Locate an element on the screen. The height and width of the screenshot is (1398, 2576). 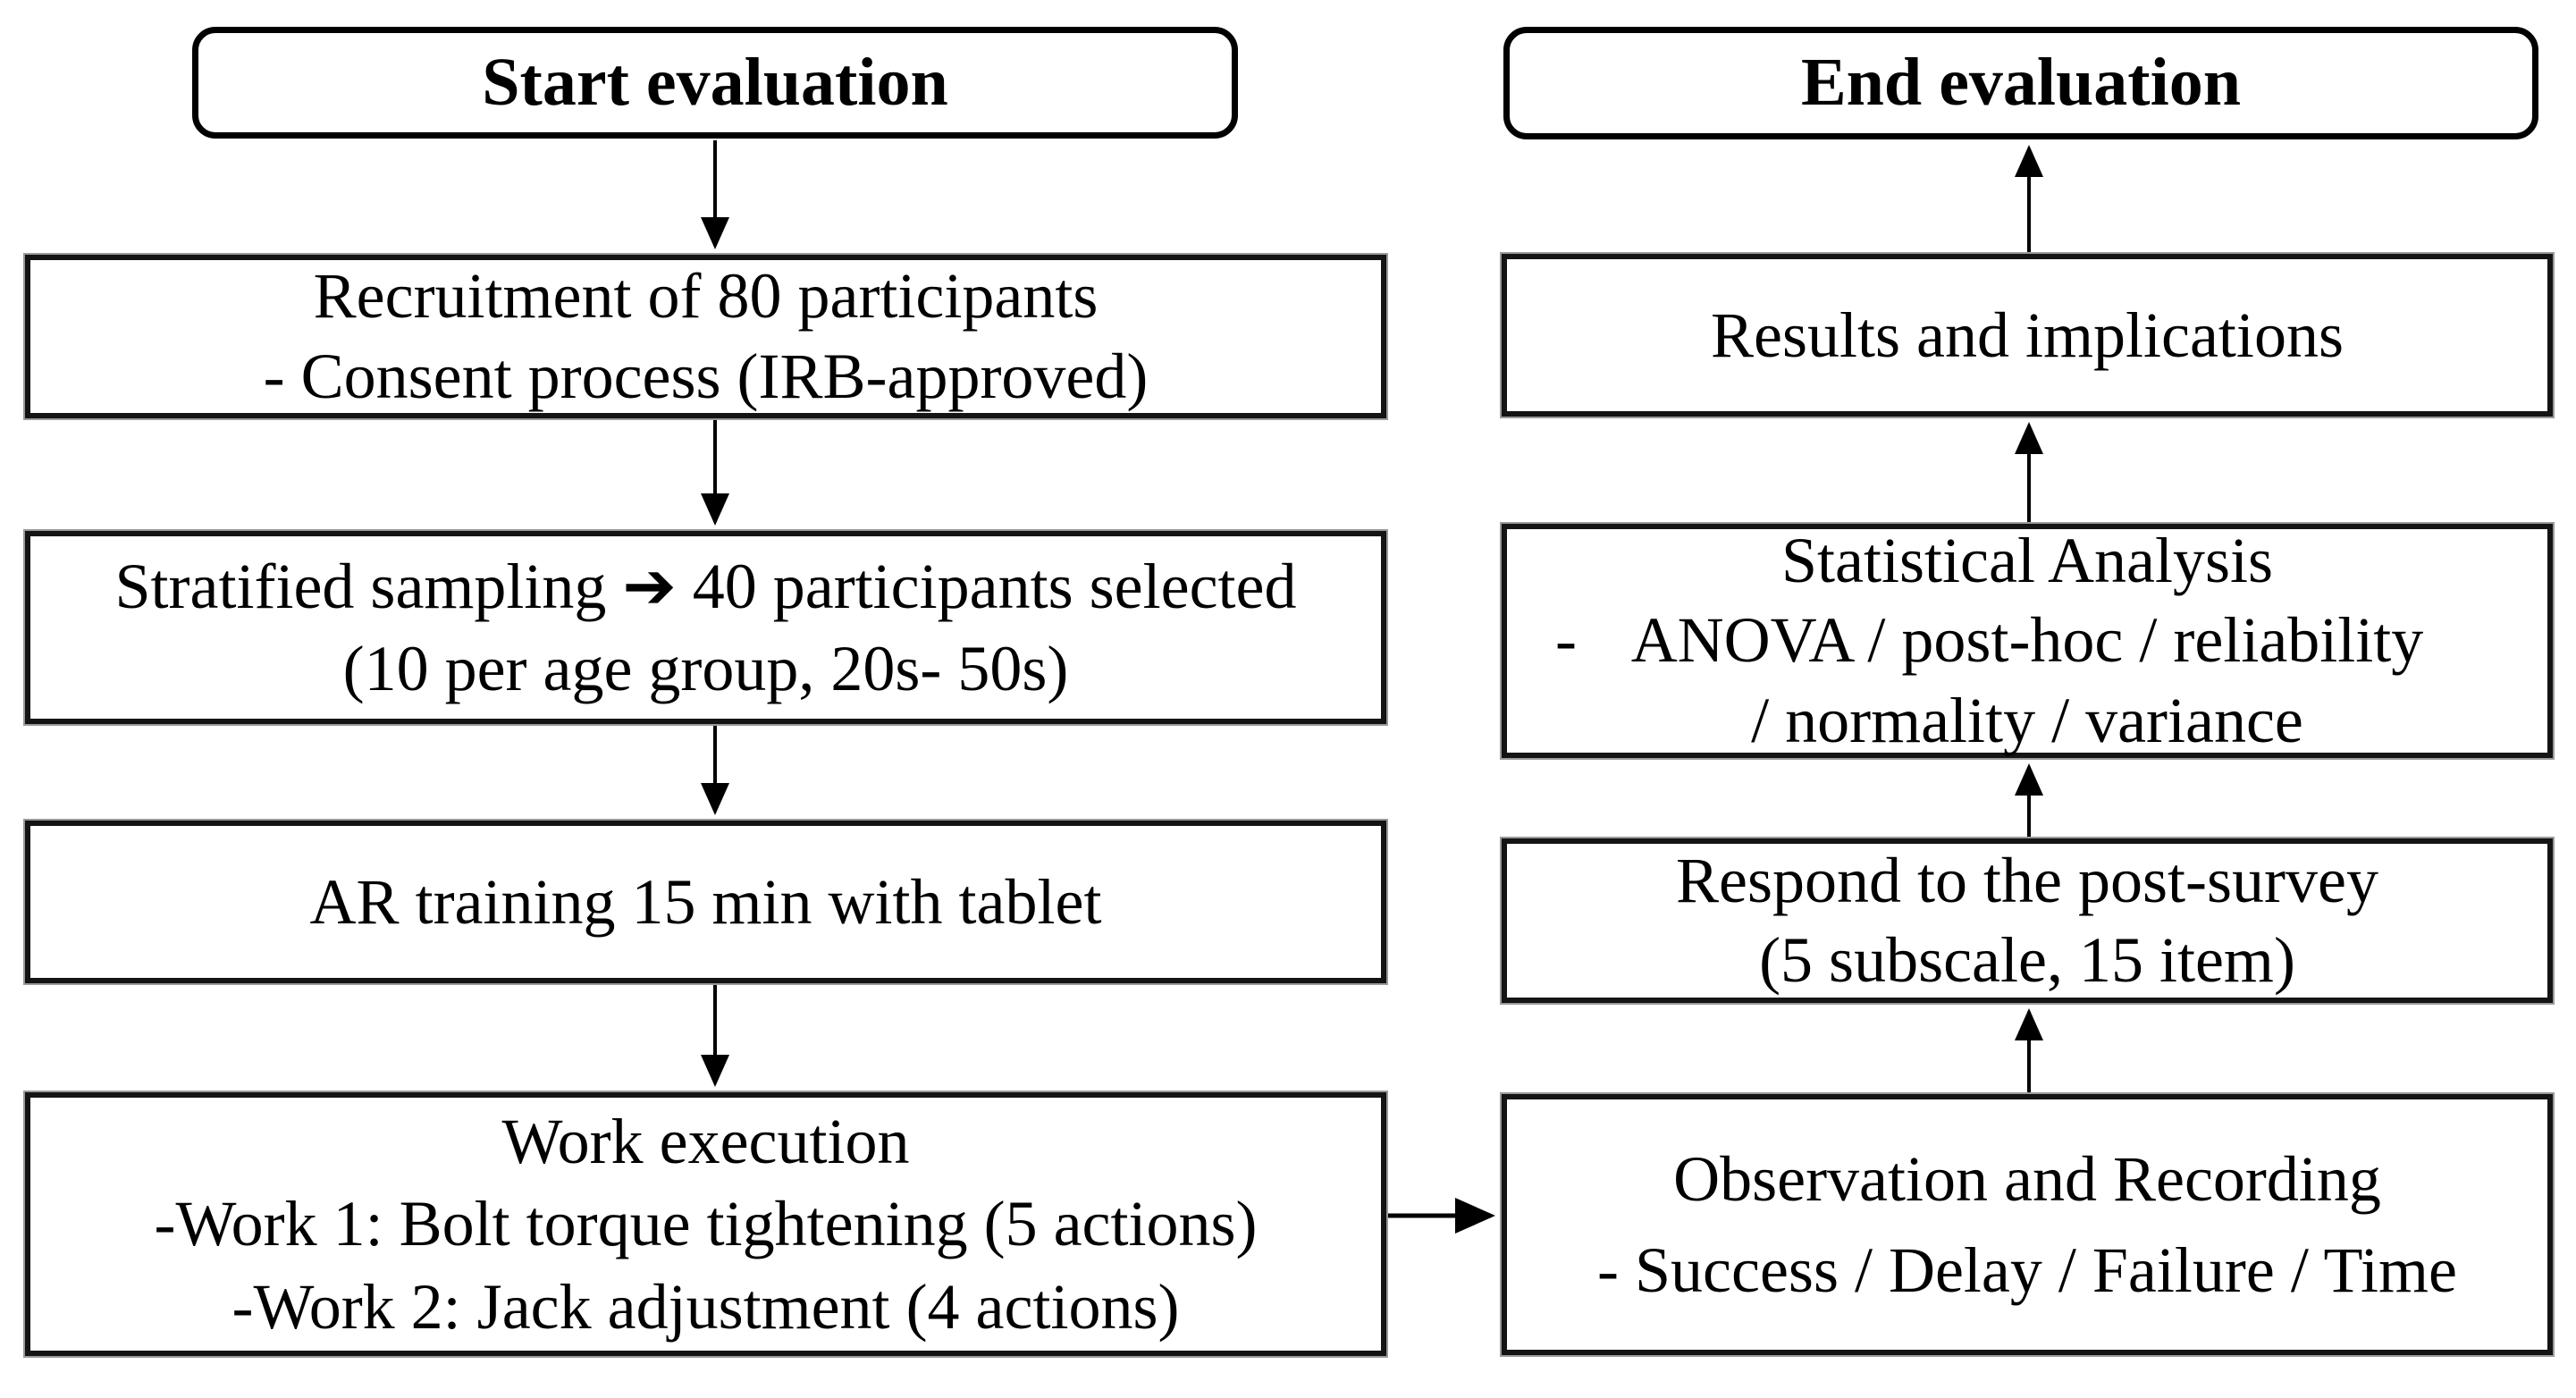
list-dash: - is located at coordinates (1566, 640).